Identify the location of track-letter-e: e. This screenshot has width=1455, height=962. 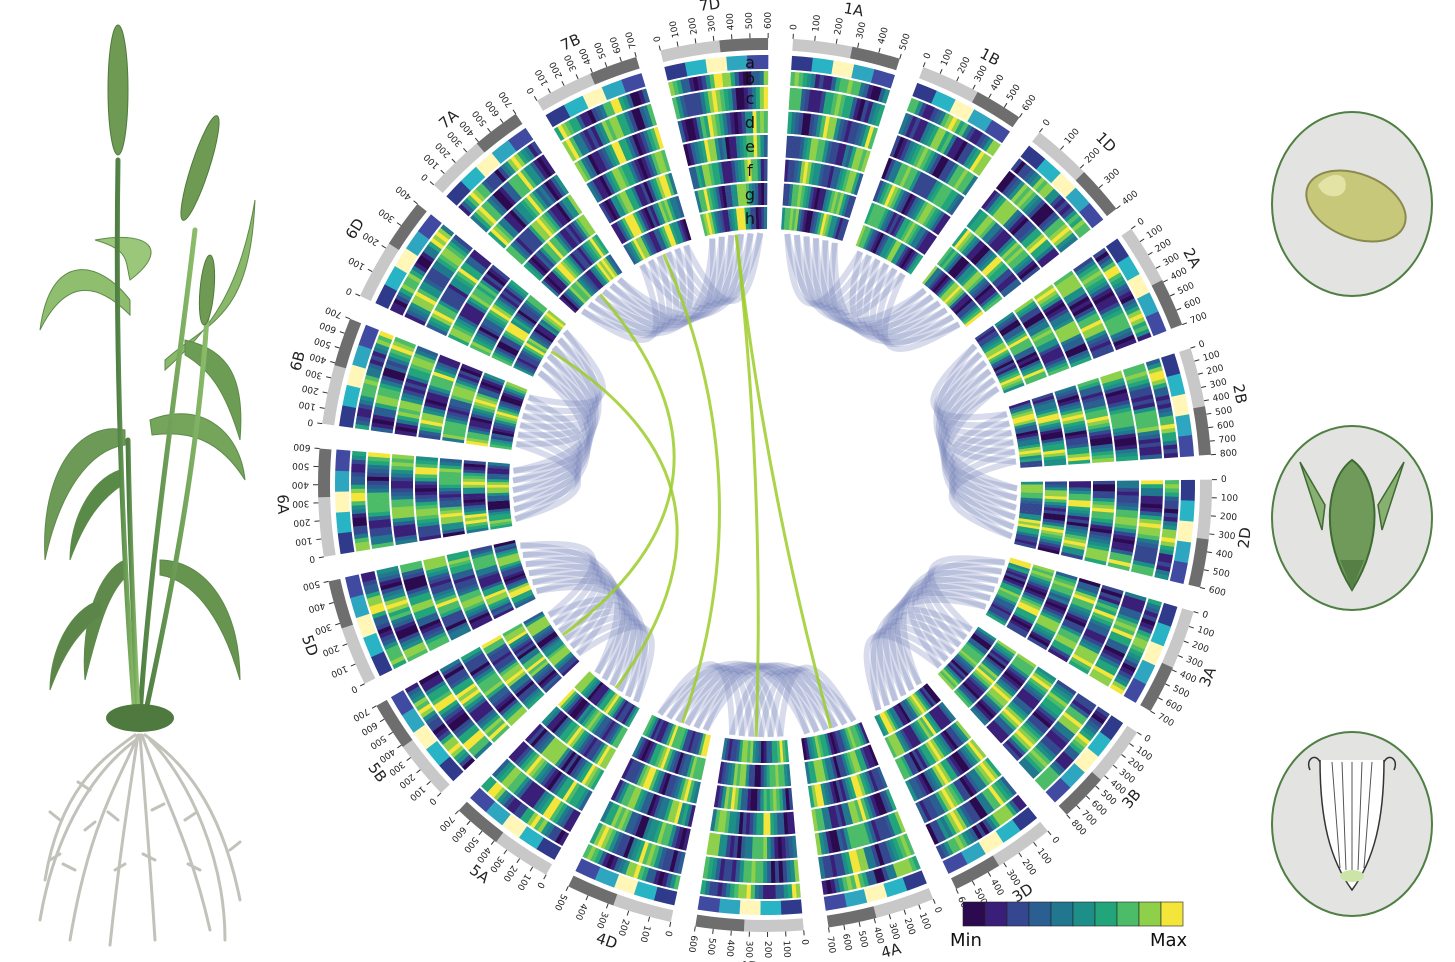
(750, 146).